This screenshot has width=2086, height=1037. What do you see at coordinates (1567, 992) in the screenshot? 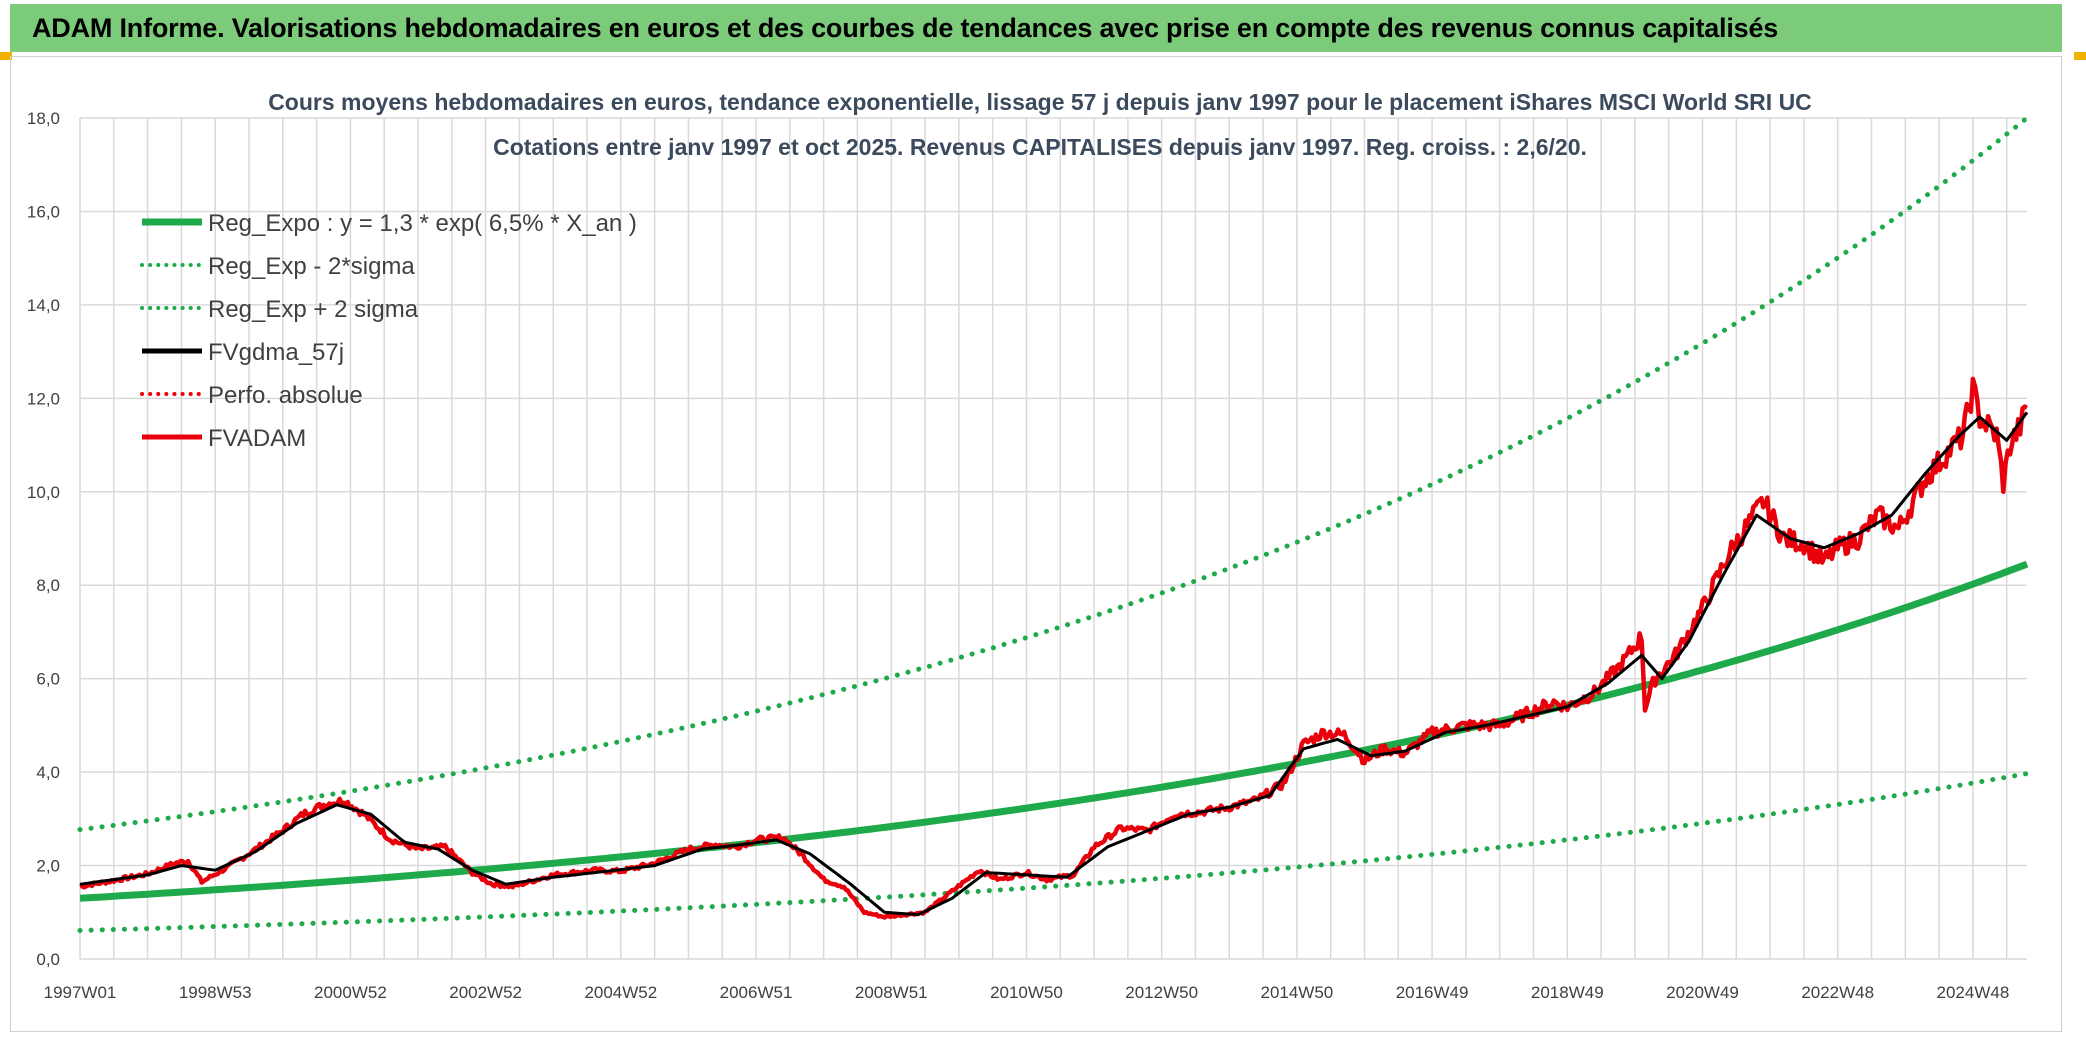
I see `x-tick-label: 2018W49` at bounding box center [1567, 992].